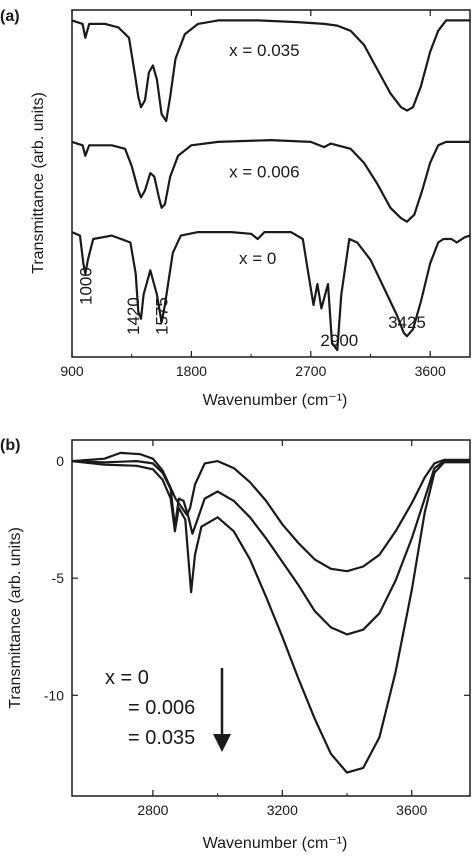 The height and width of the screenshot is (866, 474). I want to click on peak-label: 1000, so click(85, 286).